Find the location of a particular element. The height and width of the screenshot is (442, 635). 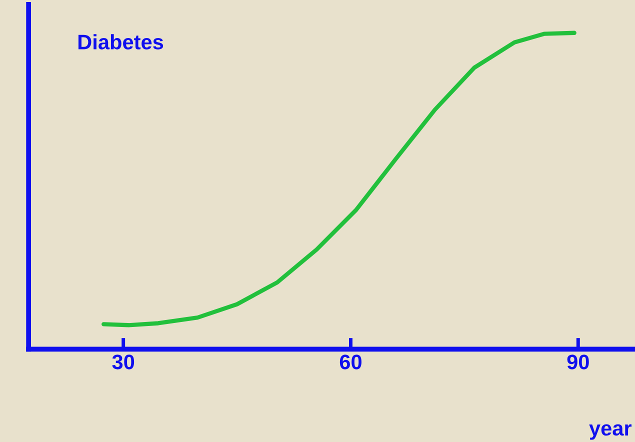

x-tick-label: 30 is located at coordinates (123, 362).